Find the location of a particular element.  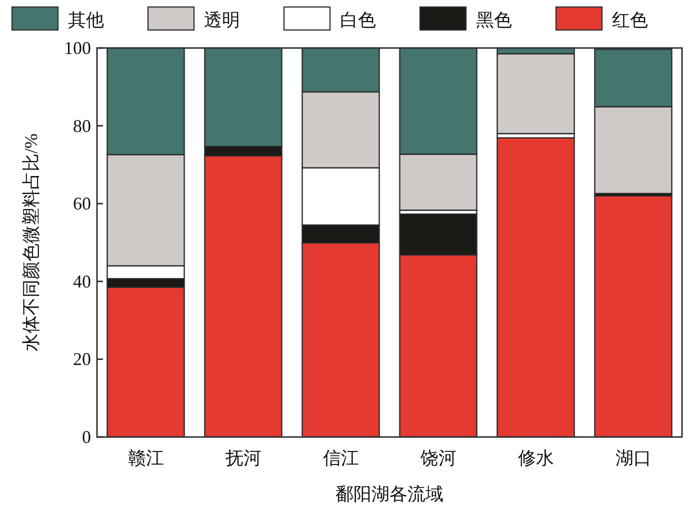

legend-label: 透明 is located at coordinates (222, 20).